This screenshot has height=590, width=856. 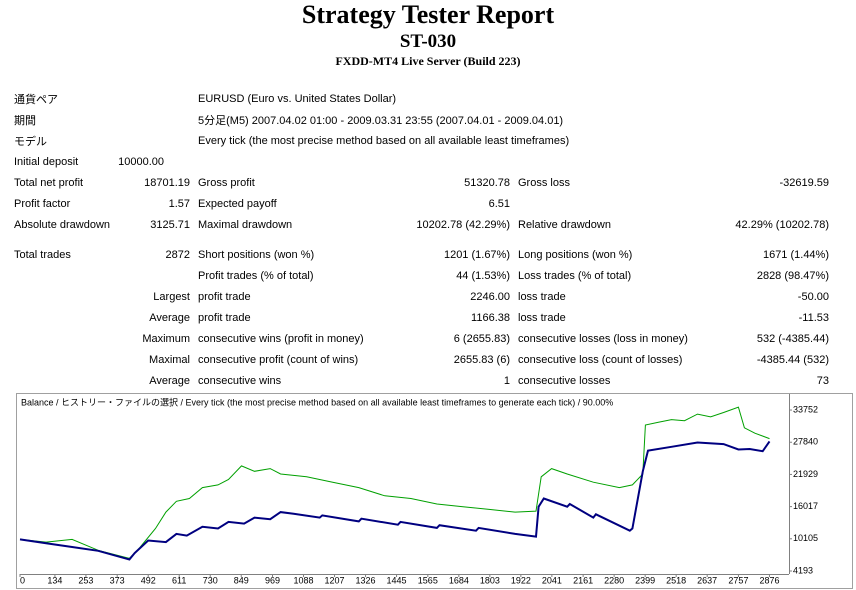 What do you see at coordinates (490, 580) in the screenshot?
I see `x-tick-label: 1803` at bounding box center [490, 580].